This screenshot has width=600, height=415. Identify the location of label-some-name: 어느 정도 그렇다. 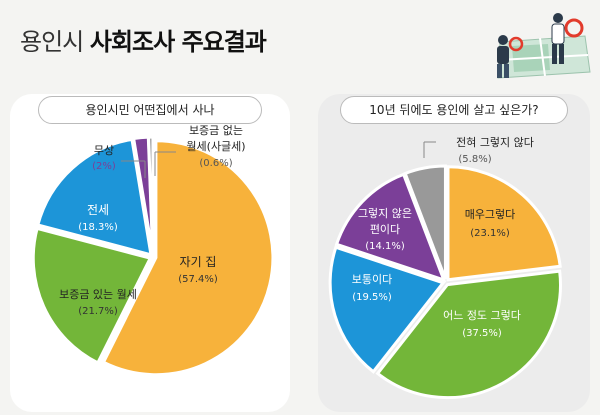
(482, 315).